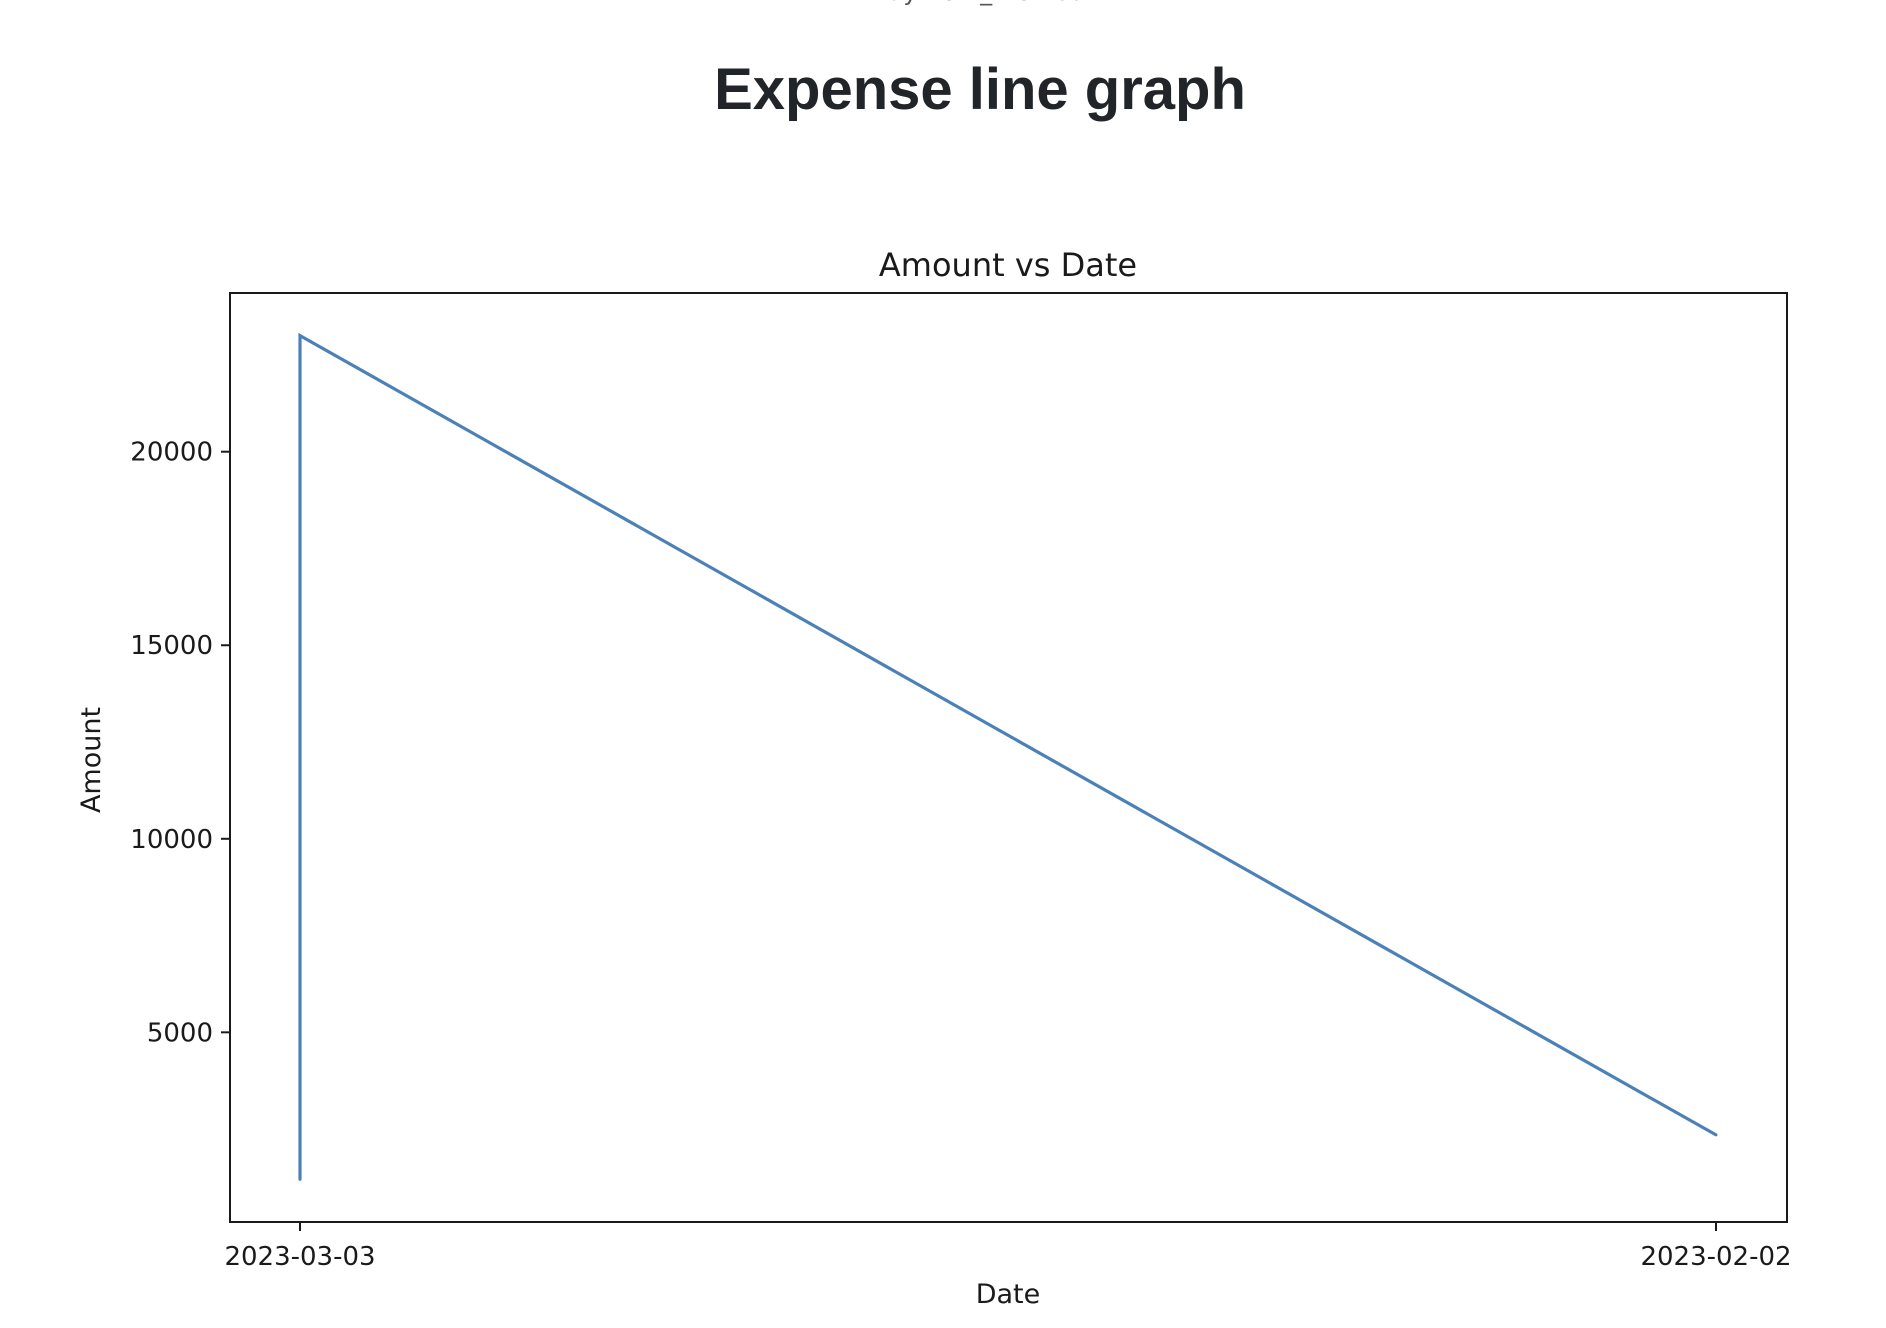  What do you see at coordinates (1008, 265) in the screenshot?
I see `chart-title: Amount vs Date` at bounding box center [1008, 265].